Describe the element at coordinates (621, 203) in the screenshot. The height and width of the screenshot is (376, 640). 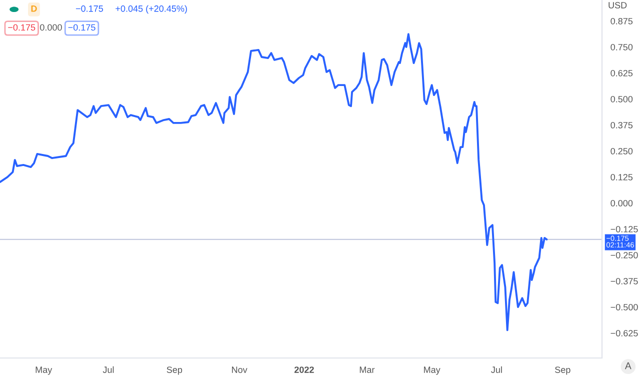
I see `y-tick-label: 0.000` at that location.